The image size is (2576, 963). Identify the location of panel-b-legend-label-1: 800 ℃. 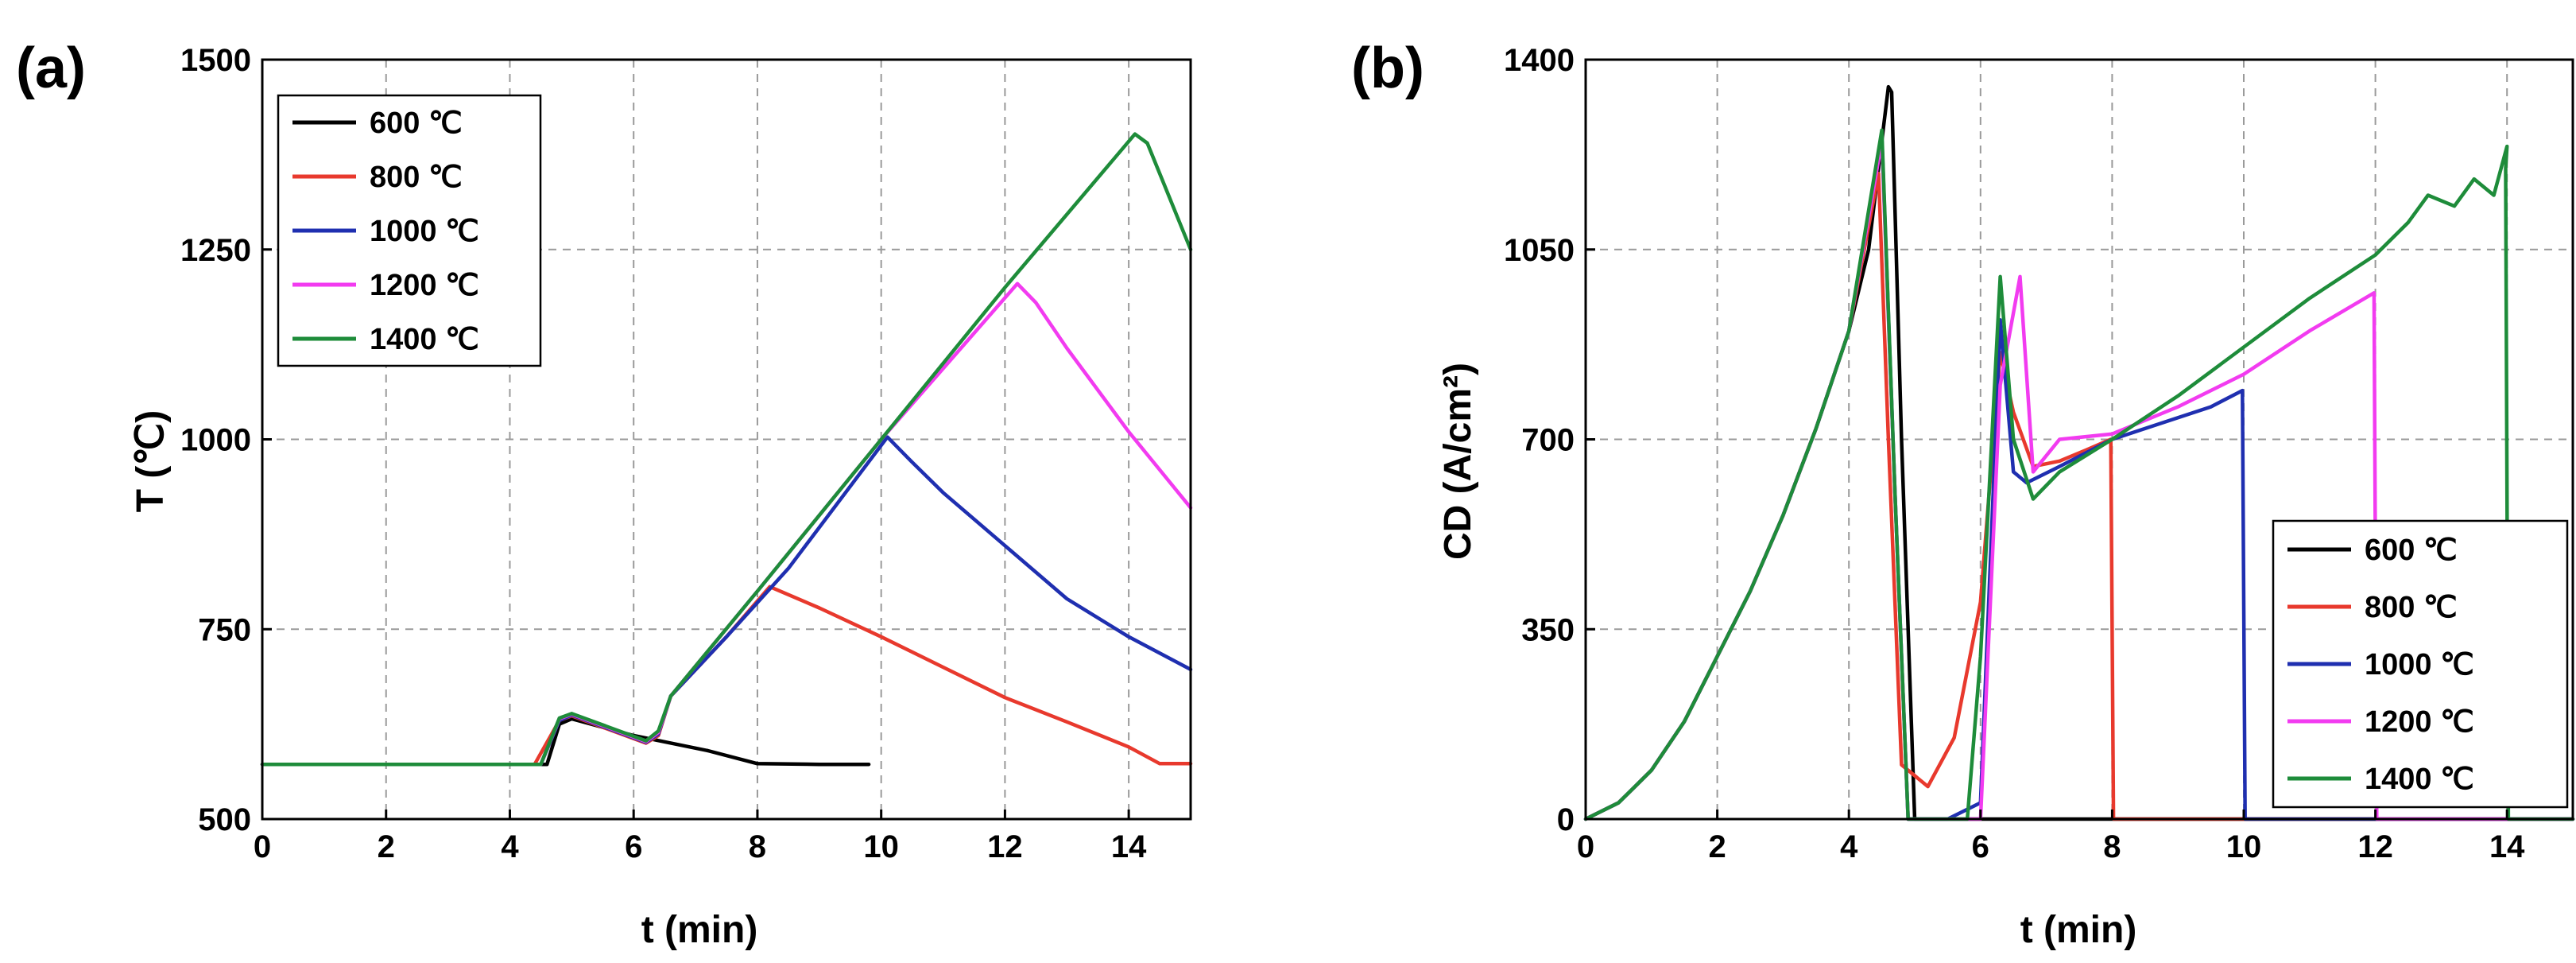
(2411, 607).